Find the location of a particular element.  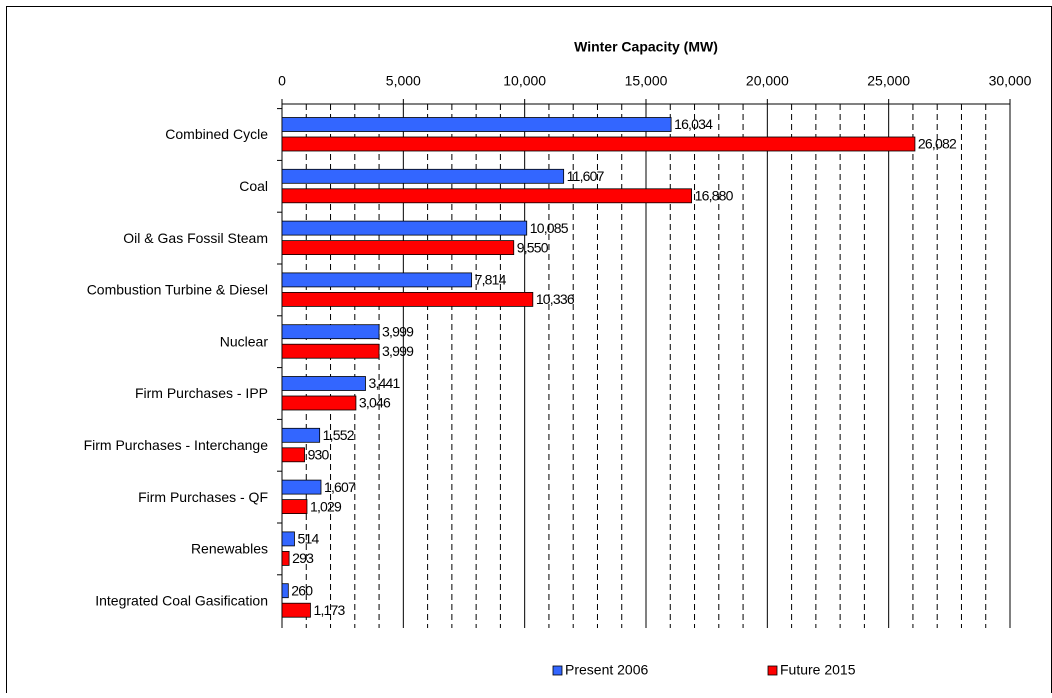

x-tick-label: 20,000 is located at coordinates (767, 81).